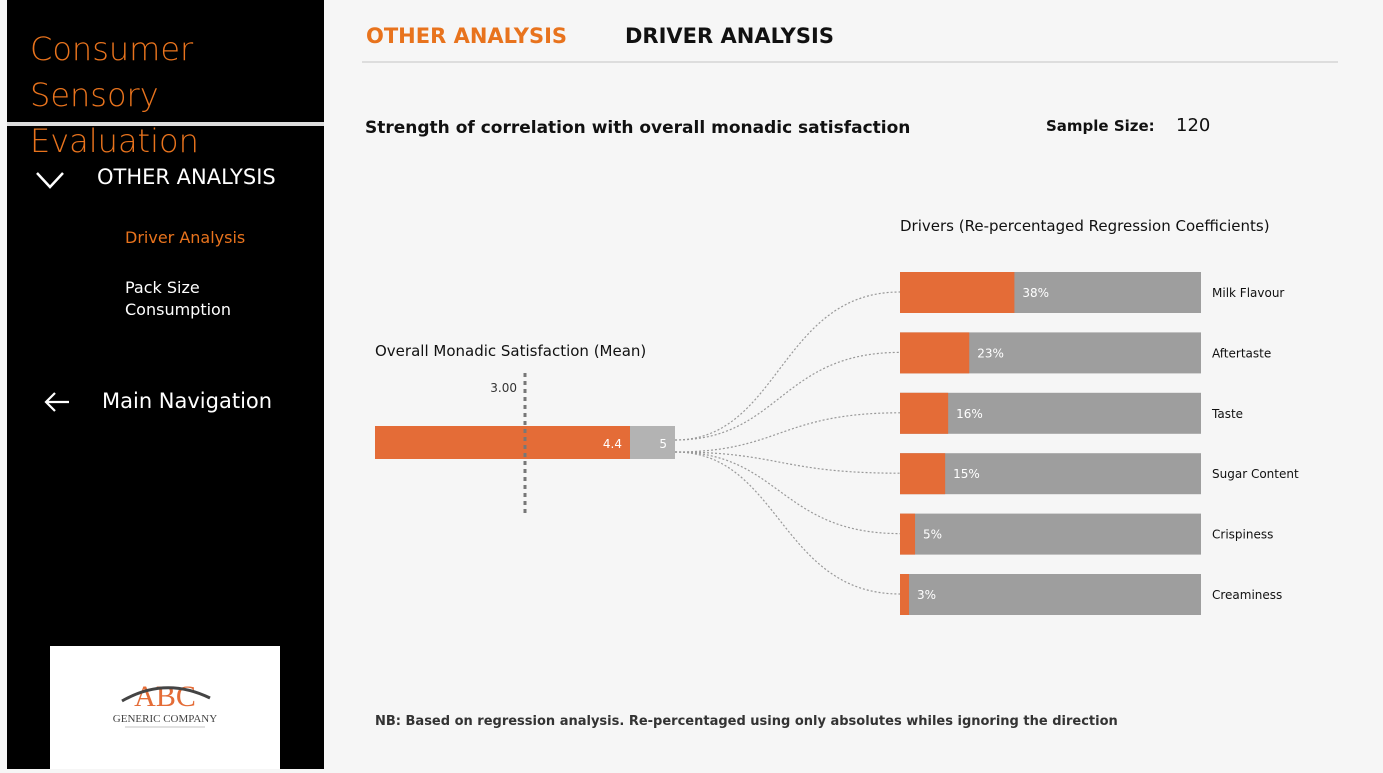  I want to click on driver-value-label: 5%, so click(932, 535).